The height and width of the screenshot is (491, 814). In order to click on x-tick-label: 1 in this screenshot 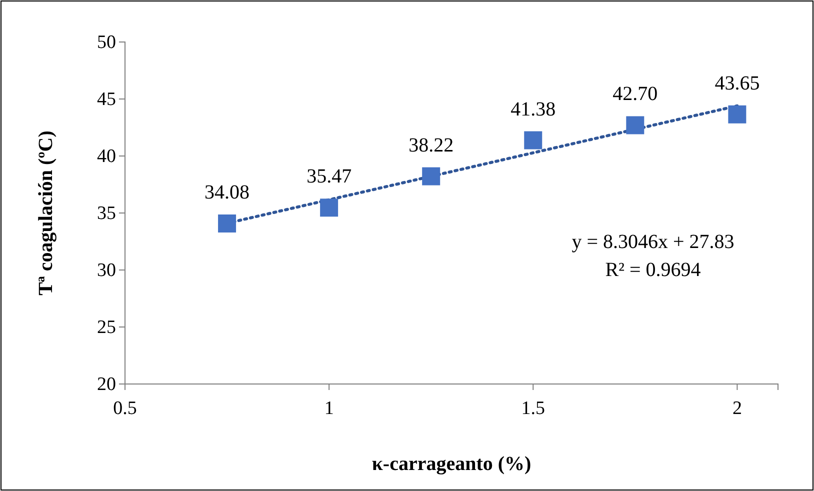, I will do `click(329, 408)`.